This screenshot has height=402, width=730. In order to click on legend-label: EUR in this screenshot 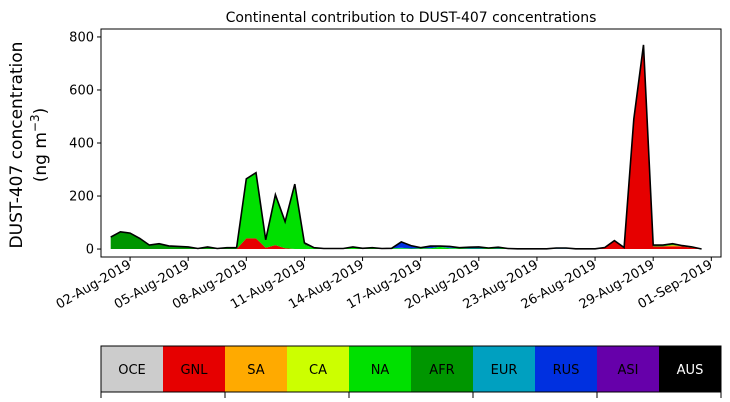, I will do `click(504, 370)`.